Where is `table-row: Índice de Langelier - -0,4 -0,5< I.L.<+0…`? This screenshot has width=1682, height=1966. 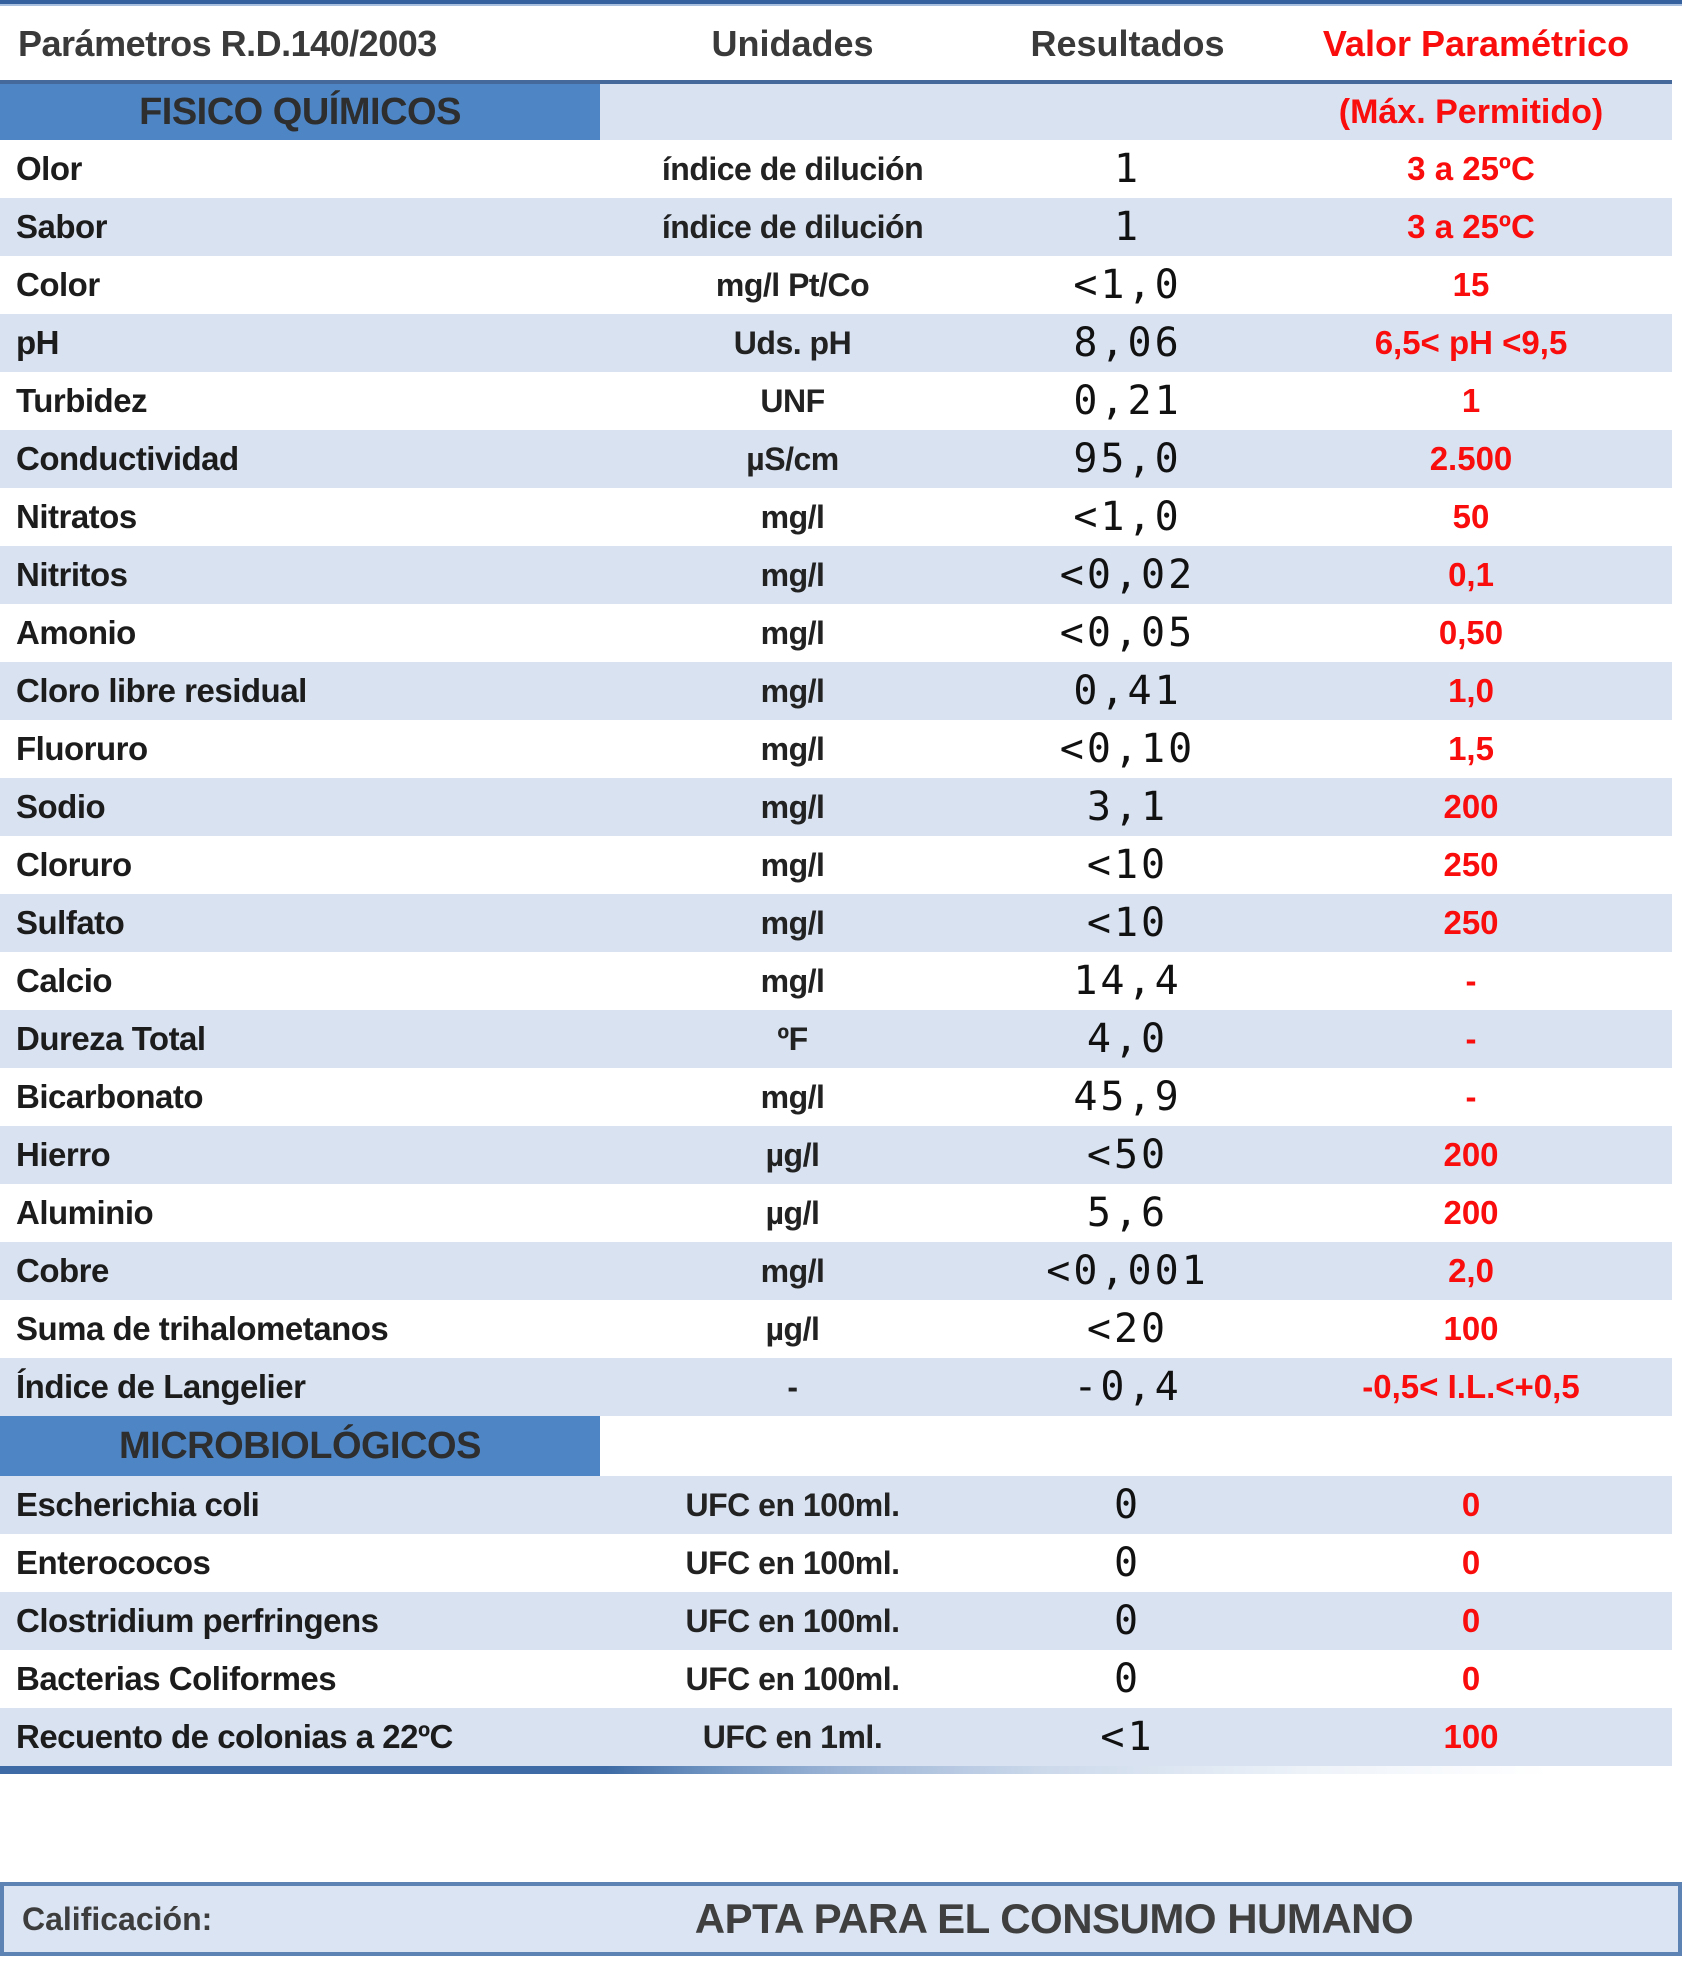 table-row: Índice de Langelier - -0,4 -0,5< I.L.<+0… is located at coordinates (836, 1387).